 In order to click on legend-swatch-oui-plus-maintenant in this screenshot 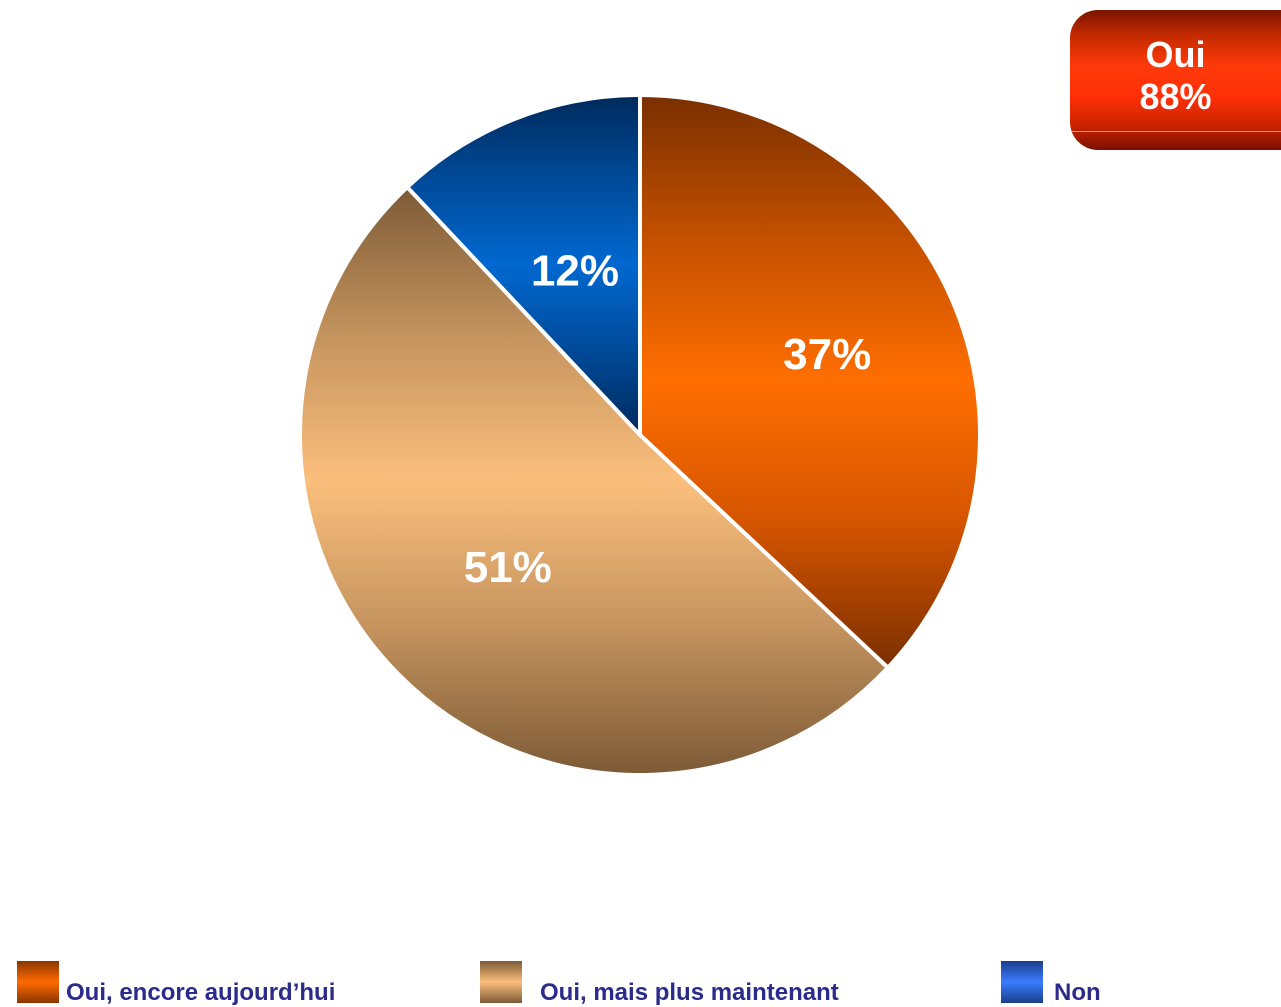, I will do `click(501, 982)`.